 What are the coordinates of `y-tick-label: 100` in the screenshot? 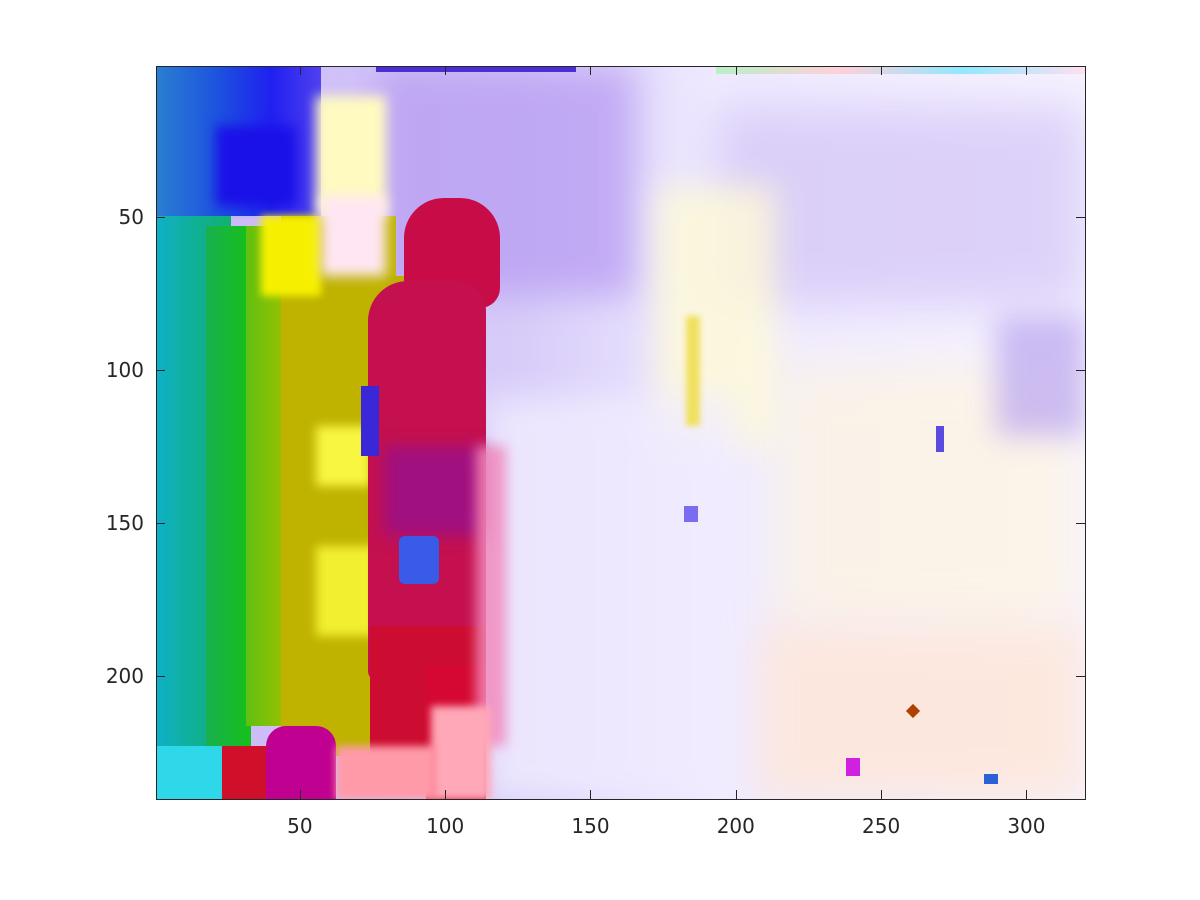 It's located at (124, 370).